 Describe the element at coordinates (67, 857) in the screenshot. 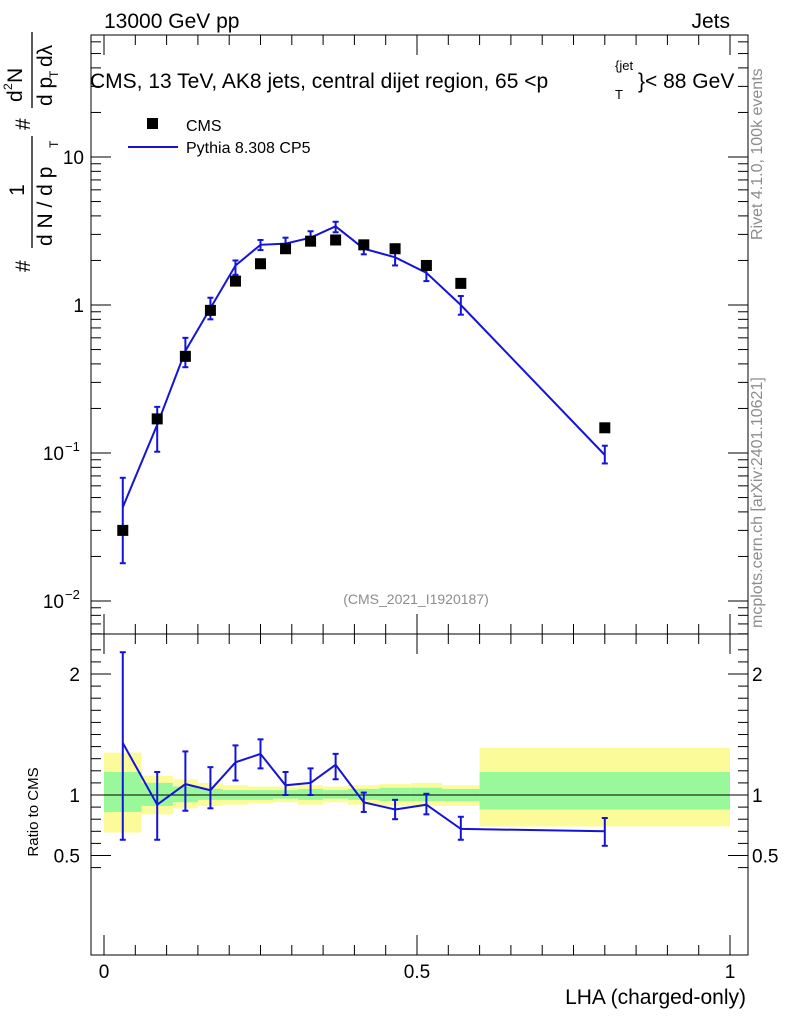

I see `ratio-y-tick-label: 0.5` at that location.